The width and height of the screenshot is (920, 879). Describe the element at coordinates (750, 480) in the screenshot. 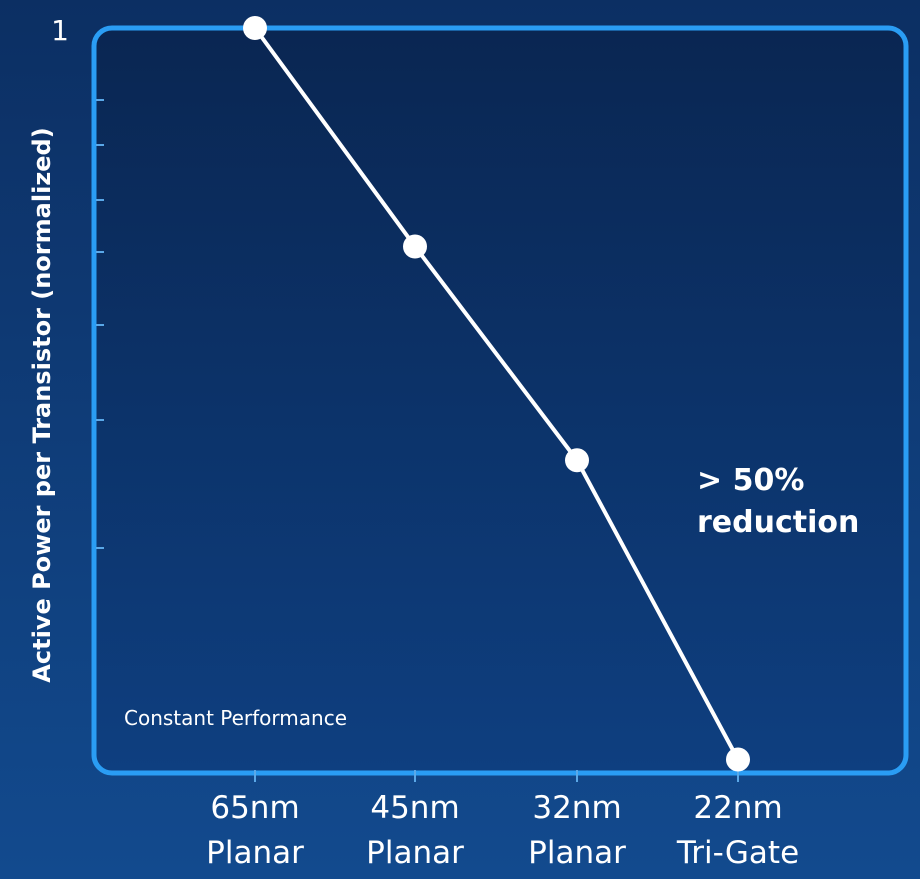

I see `annotation-line-1: > 50%` at that location.